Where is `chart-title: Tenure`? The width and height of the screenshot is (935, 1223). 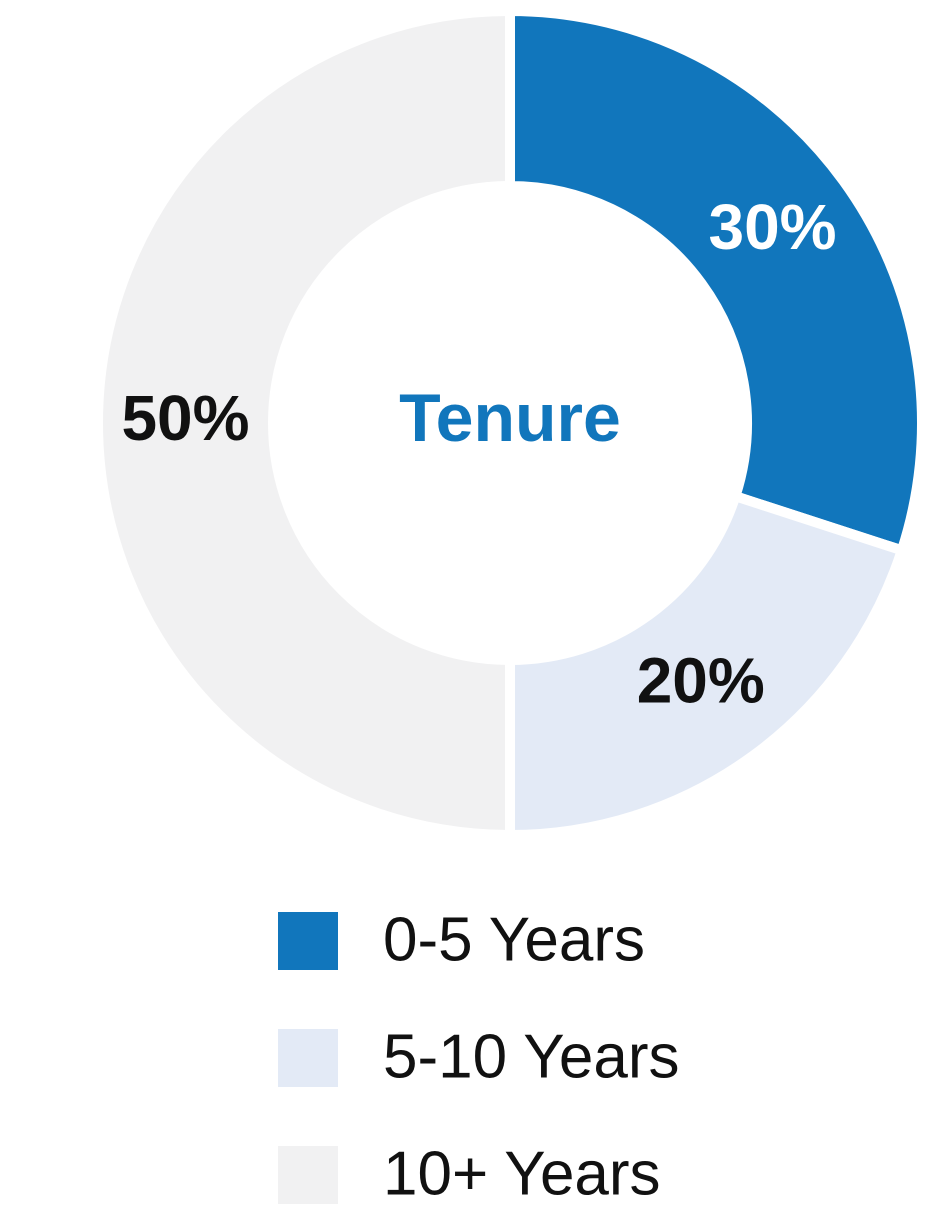
chart-title: Tenure is located at coordinates (510, 418).